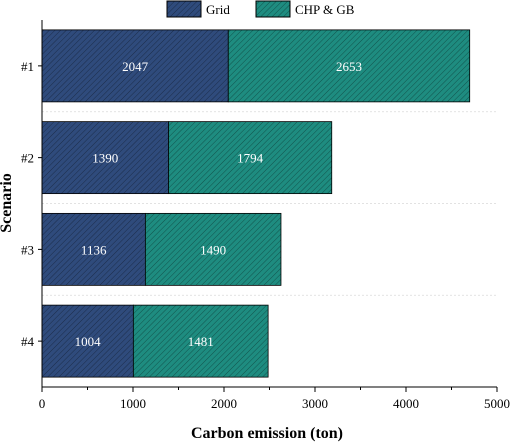  I want to click on data-label-chp-gb-1: 2653, so click(349, 66).